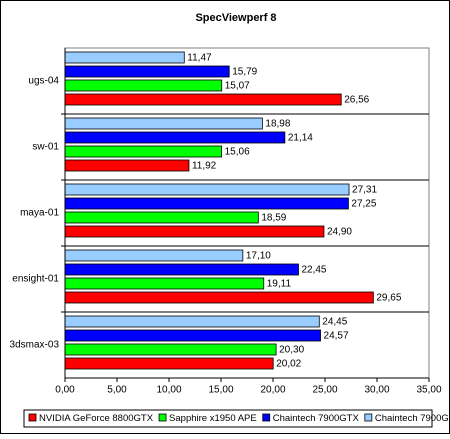  What do you see at coordinates (324, 390) in the screenshot?
I see `x-tick-label: 25,00` at bounding box center [324, 390].